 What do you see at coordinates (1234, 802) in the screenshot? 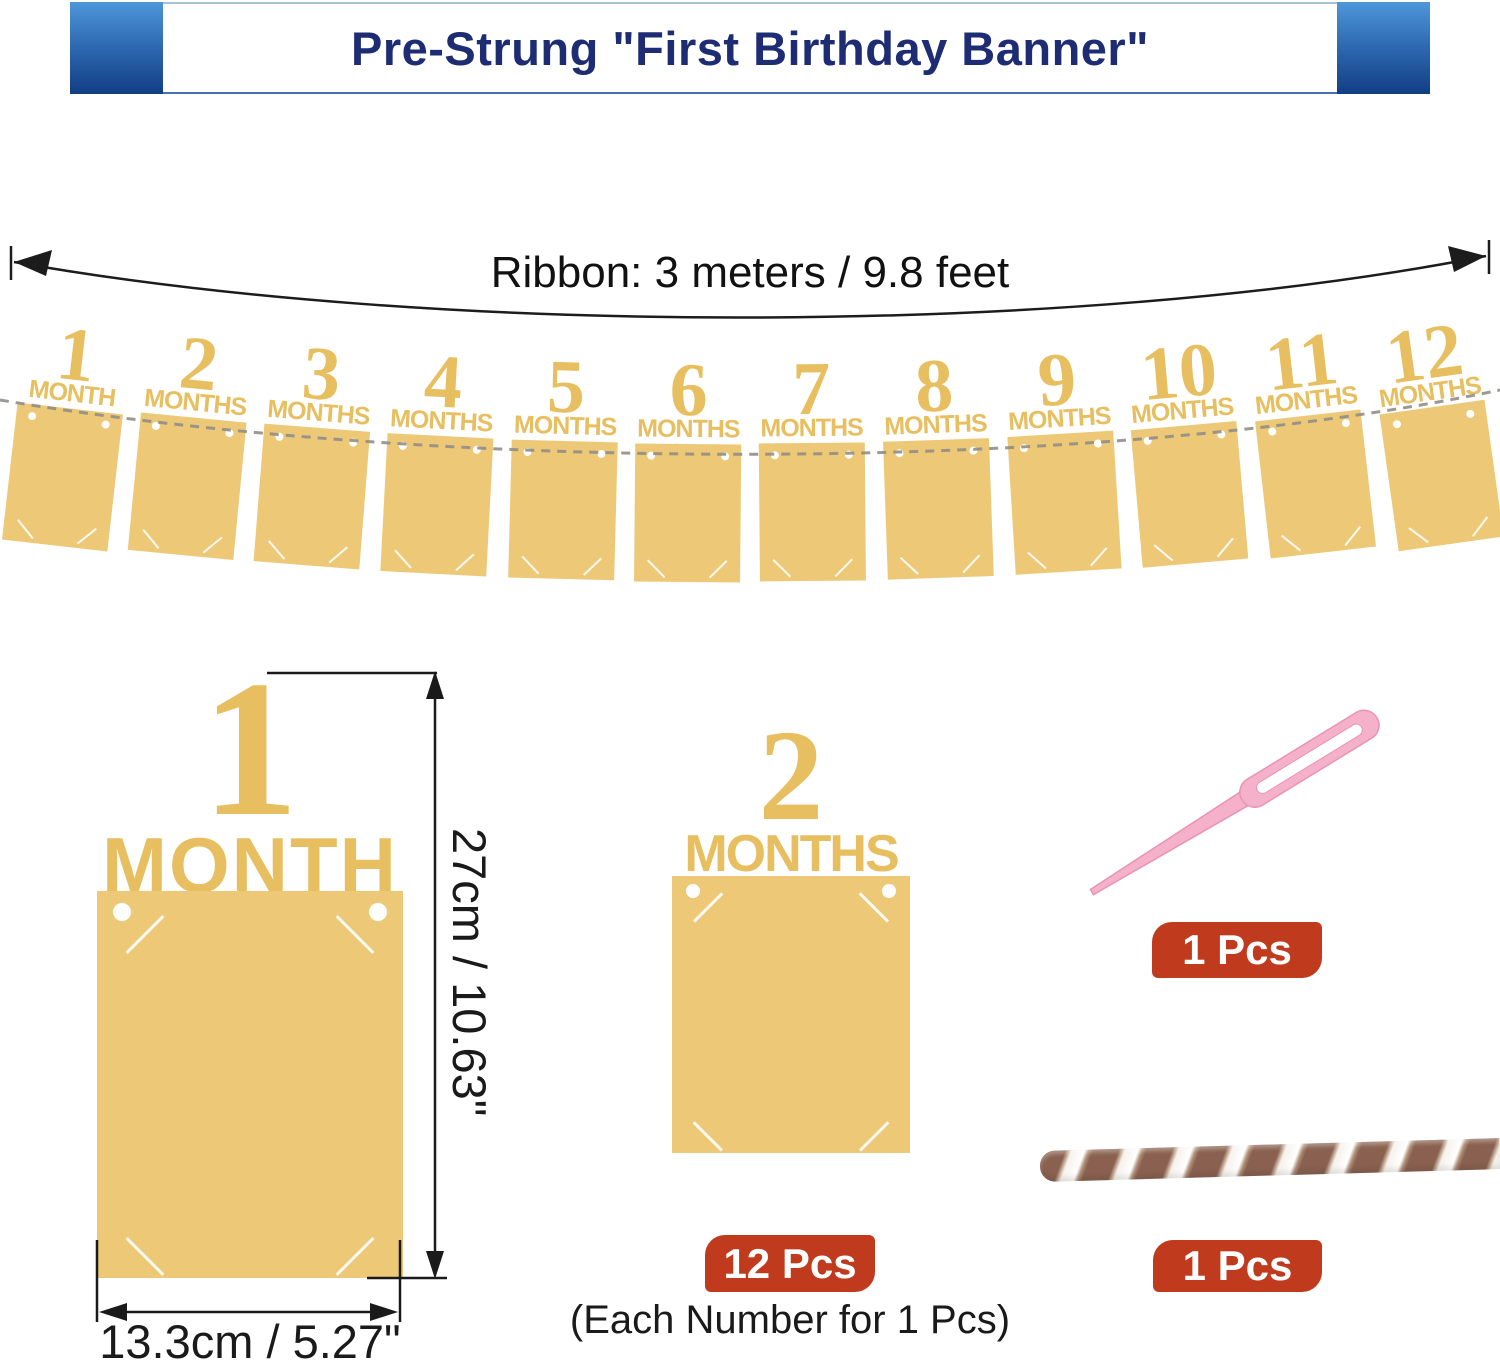
I see `yarn-needle` at bounding box center [1234, 802].